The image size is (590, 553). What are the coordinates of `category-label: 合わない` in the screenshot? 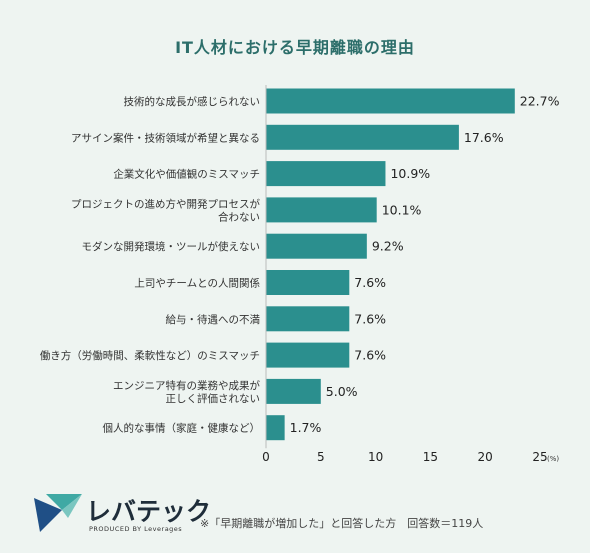 It's located at (239, 216).